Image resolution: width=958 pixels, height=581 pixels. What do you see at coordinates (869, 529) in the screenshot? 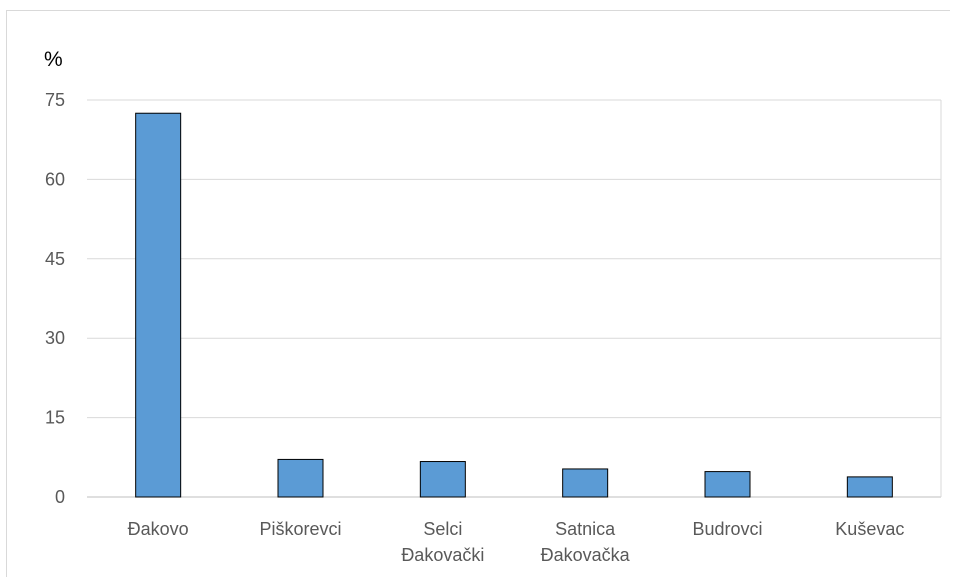
I see `x-tick-label-kuševac: Kuševac` at bounding box center [869, 529].